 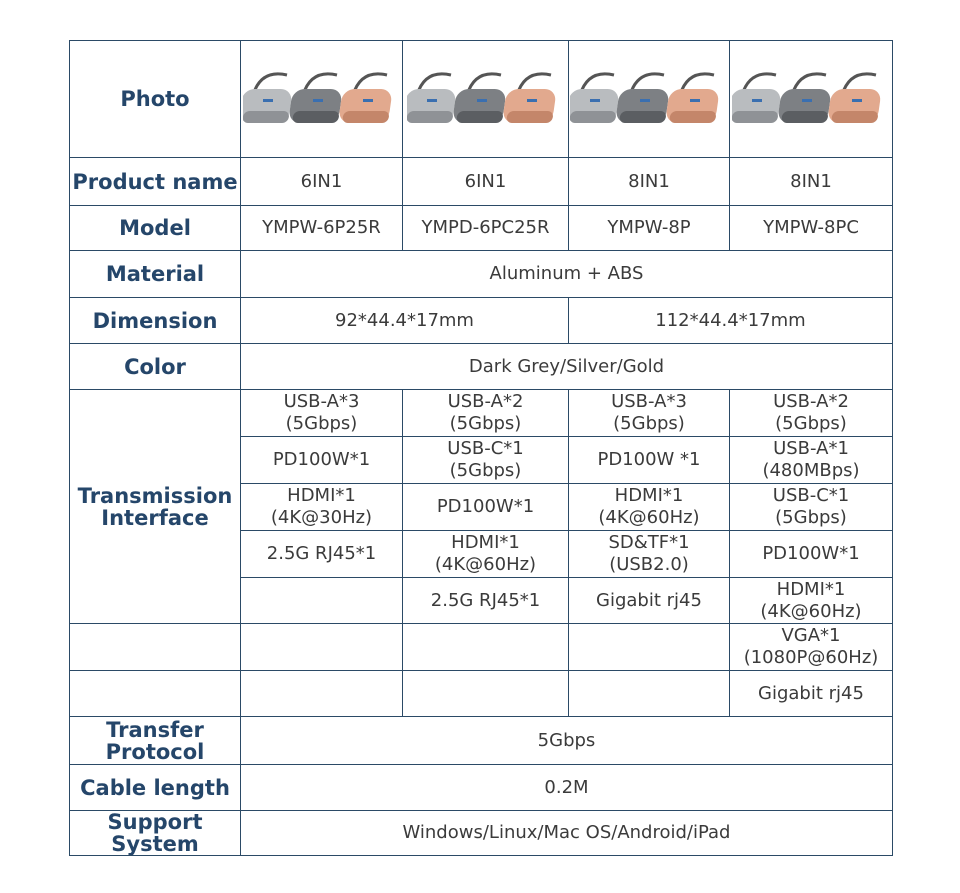 I want to click on row-label: Model, so click(x=155, y=228).